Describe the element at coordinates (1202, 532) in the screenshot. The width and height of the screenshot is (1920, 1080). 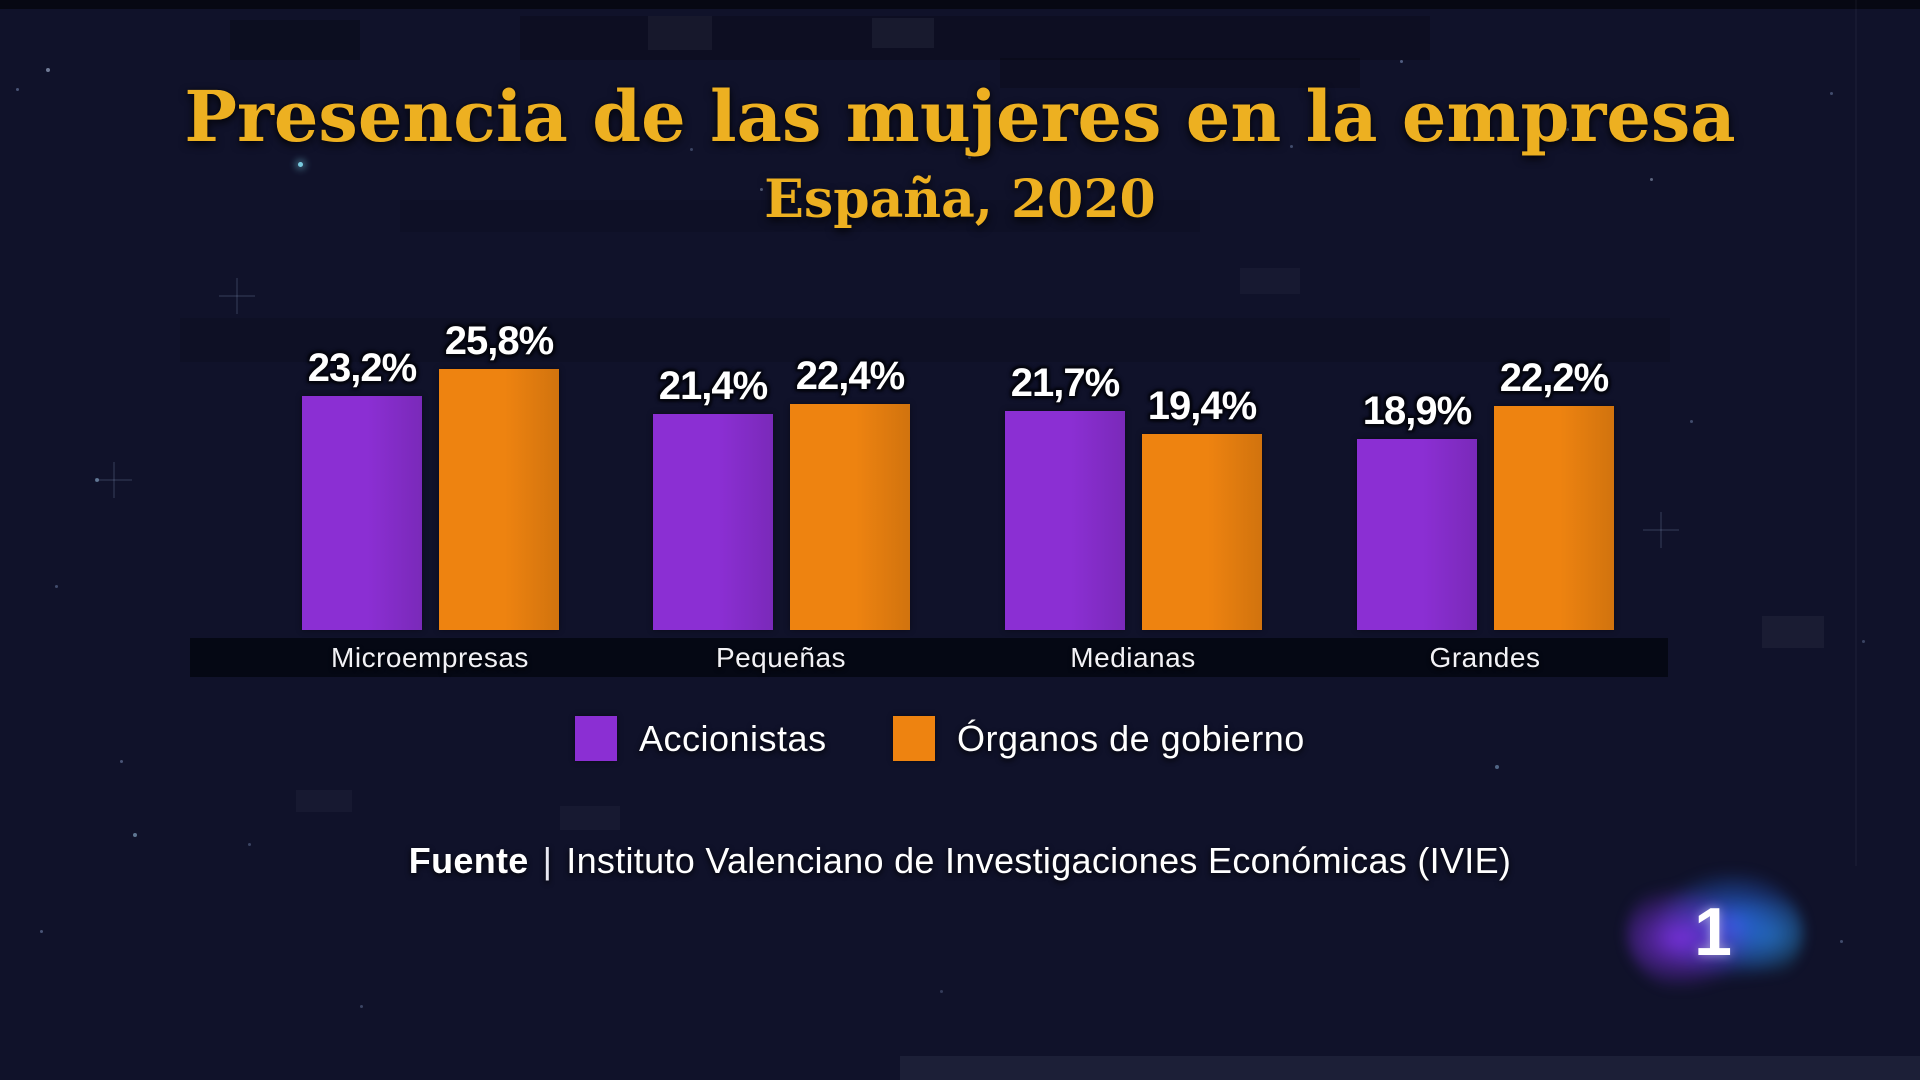
I see `bar-organos-de-gobierno-medianas` at that location.